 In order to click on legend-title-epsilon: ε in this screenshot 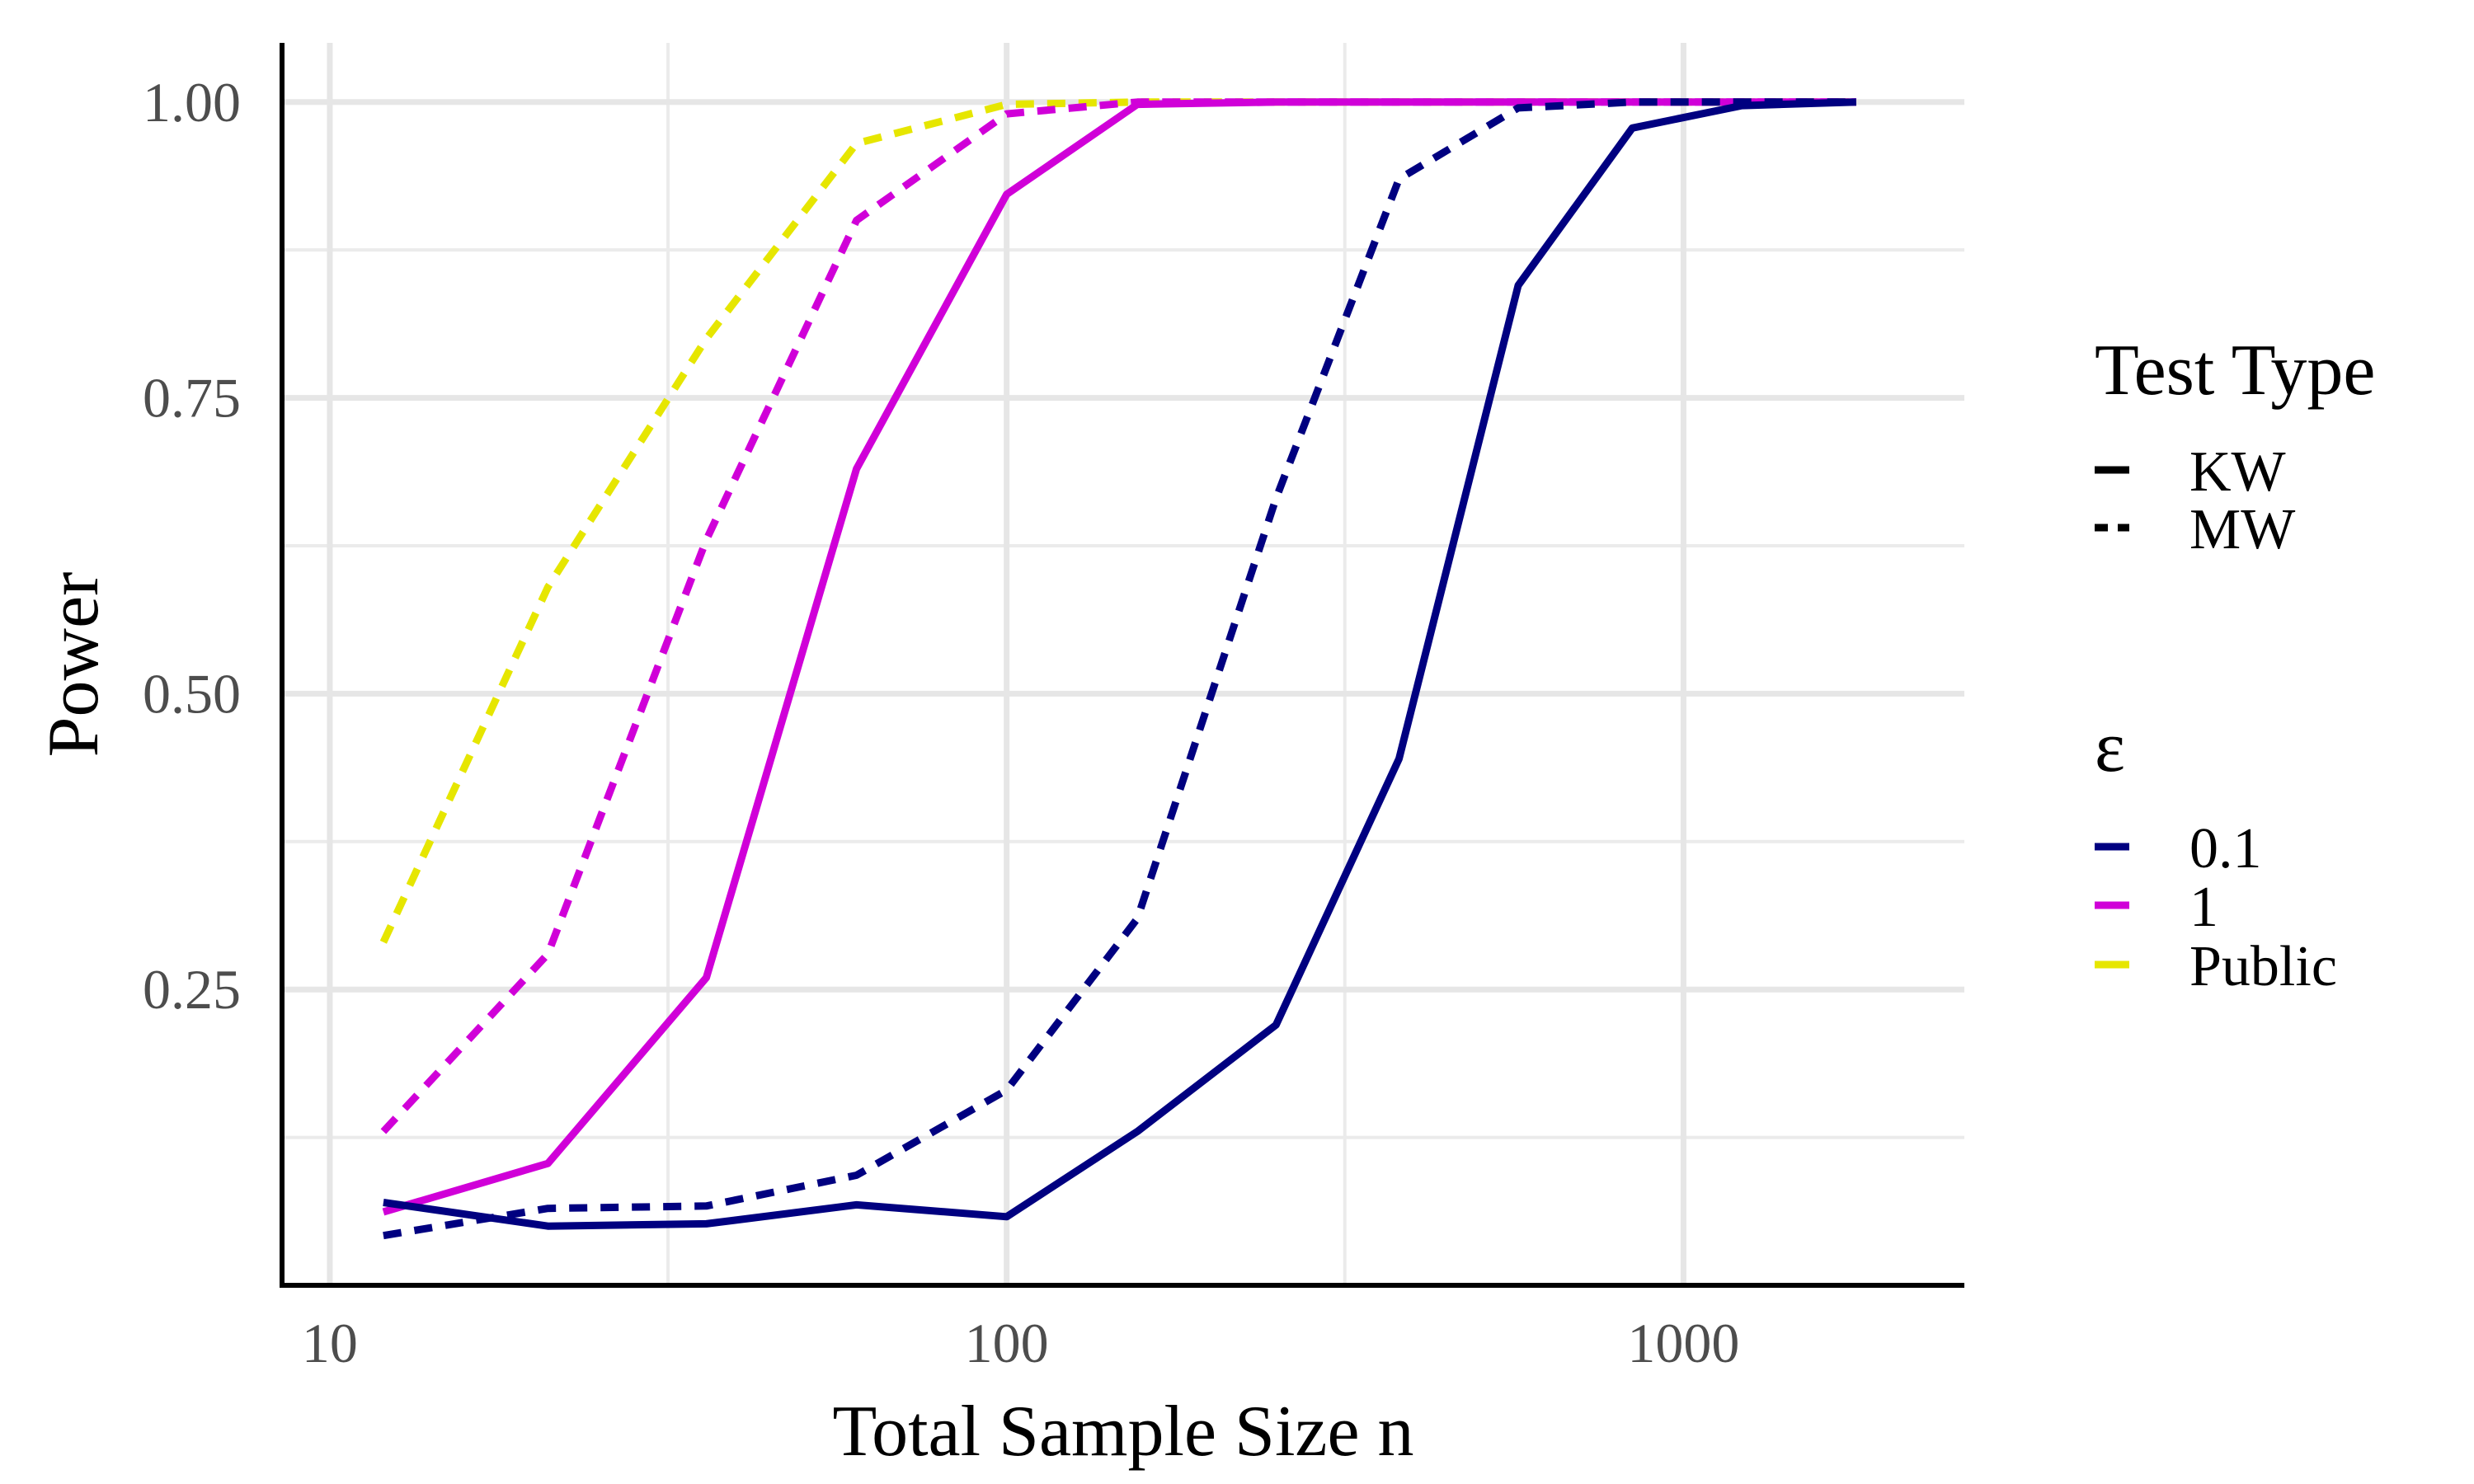, I will do `click(2110, 747)`.